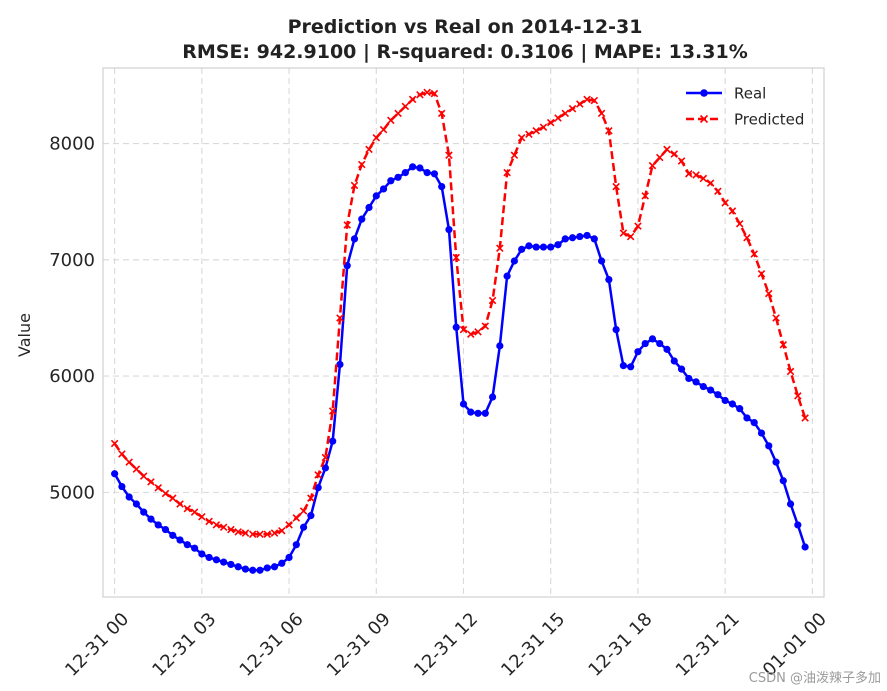 The height and width of the screenshot is (691, 887). What do you see at coordinates (745, 107) in the screenshot?
I see `legend: Real Predicted` at bounding box center [745, 107].